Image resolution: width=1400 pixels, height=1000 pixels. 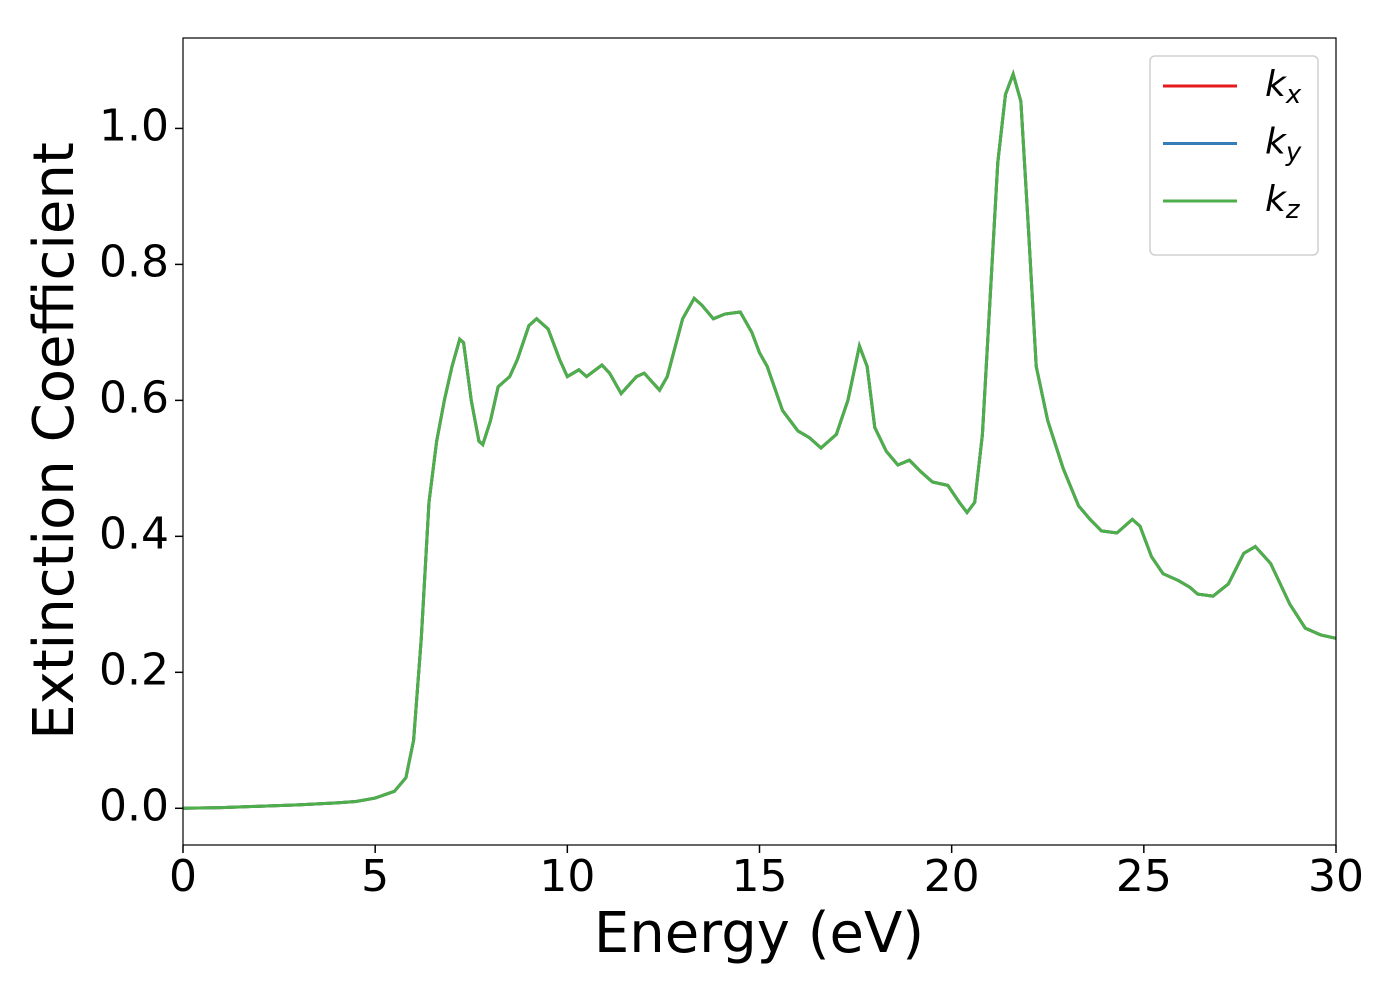 I want to click on x-tick-label: 5, so click(x=375, y=876).